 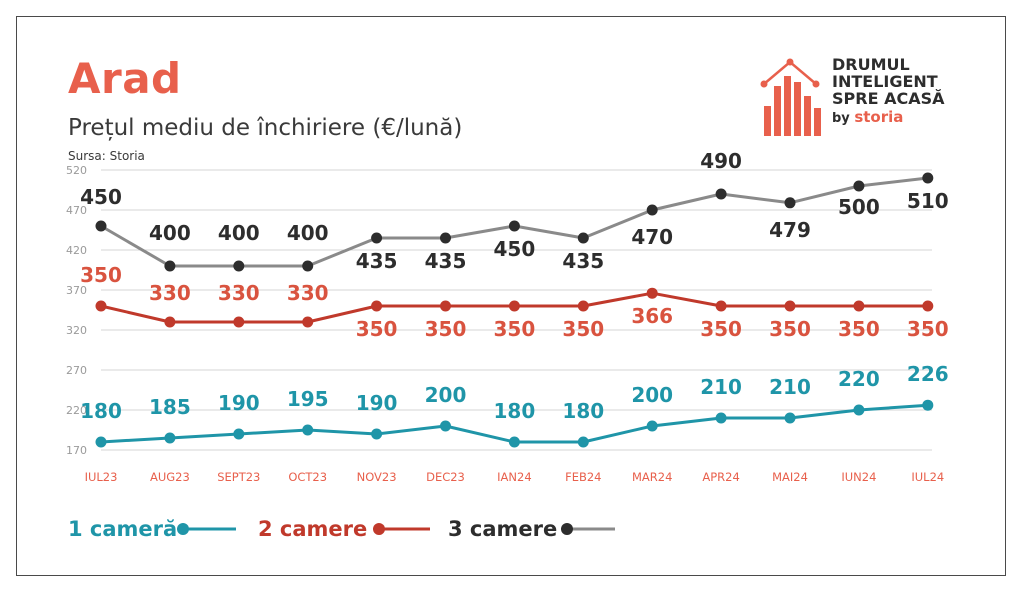 I want to click on logo-byline: by storia, so click(x=888, y=118).